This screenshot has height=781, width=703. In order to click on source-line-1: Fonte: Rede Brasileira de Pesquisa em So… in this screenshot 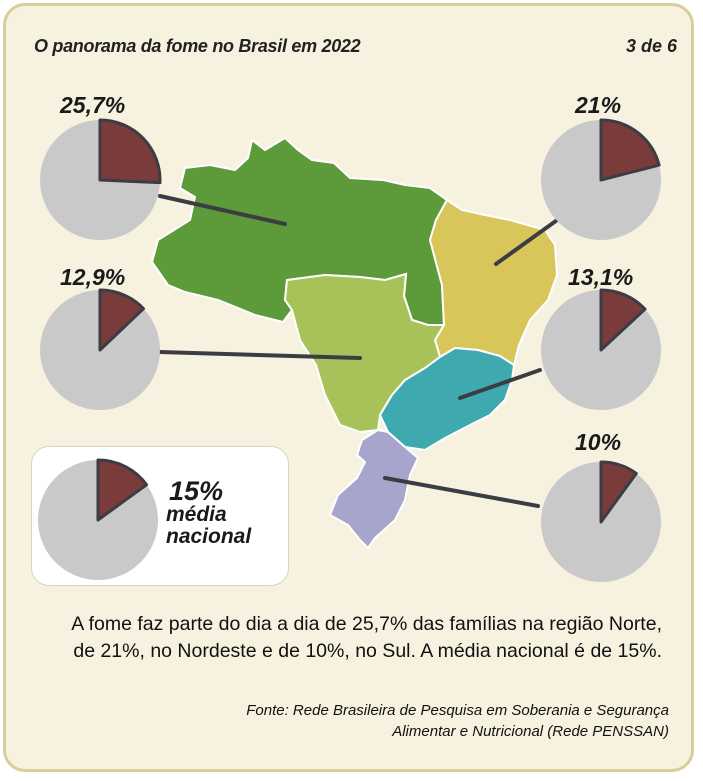, I will do `click(457, 710)`.